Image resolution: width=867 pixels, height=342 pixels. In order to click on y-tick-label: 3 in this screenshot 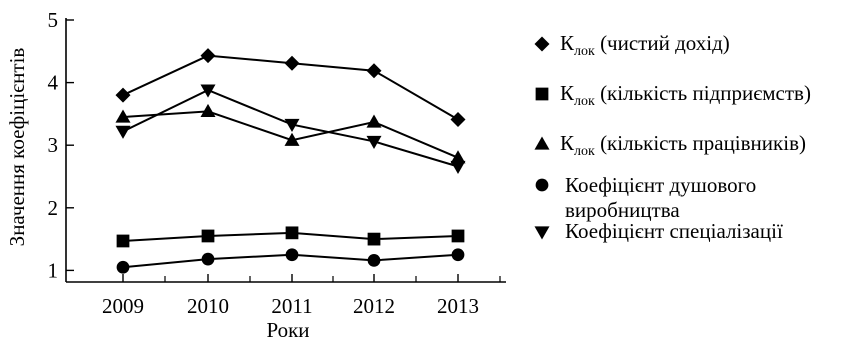, I will do `click(53, 145)`.